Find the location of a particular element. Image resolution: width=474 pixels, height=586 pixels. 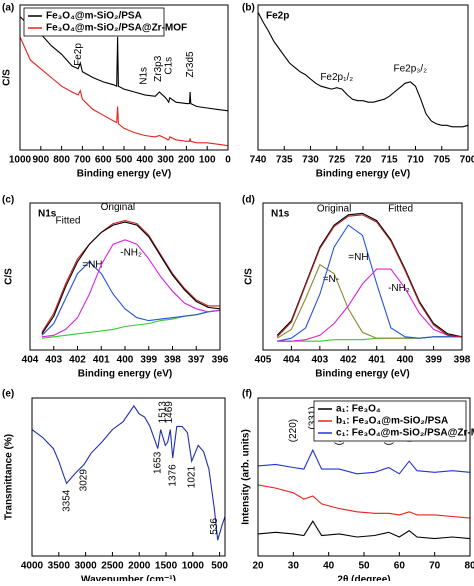

x-tick-label: 401 is located at coordinates (101, 360).